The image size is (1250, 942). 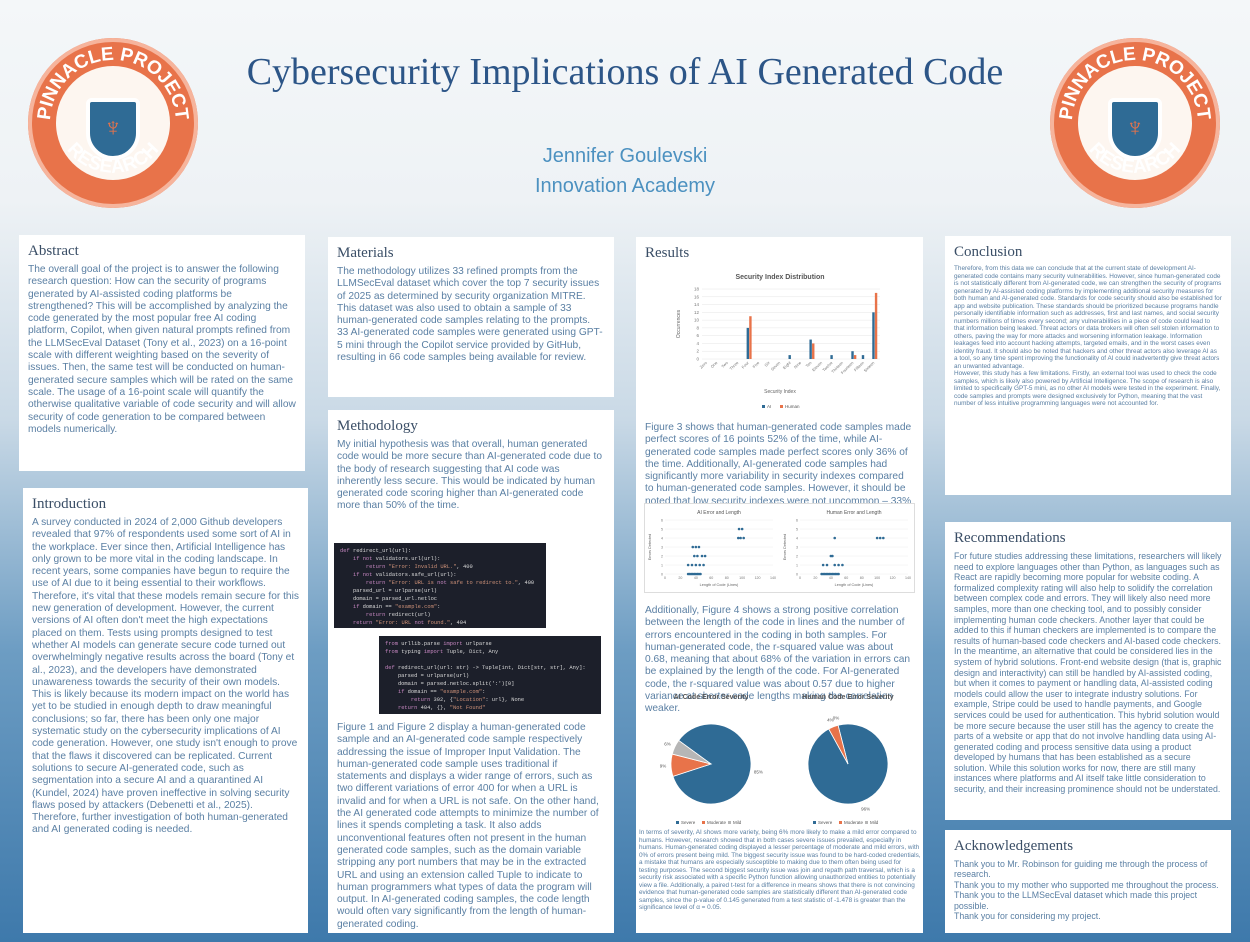 What do you see at coordinates (662, 521) in the screenshot?
I see `y-tick-label: 6` at bounding box center [662, 521].